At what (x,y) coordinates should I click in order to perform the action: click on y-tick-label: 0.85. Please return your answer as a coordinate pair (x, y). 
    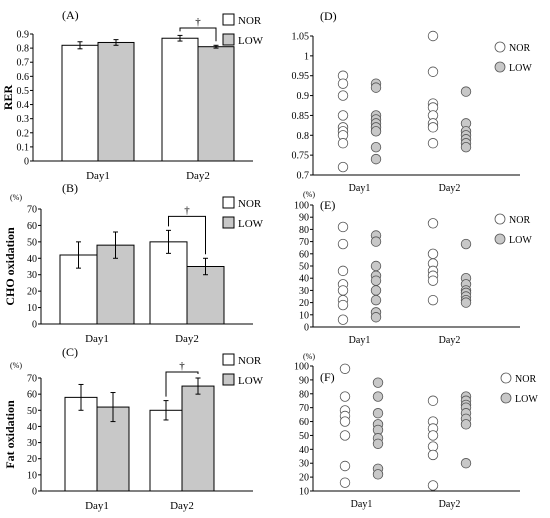
    Looking at the image, I should click on (301, 116).